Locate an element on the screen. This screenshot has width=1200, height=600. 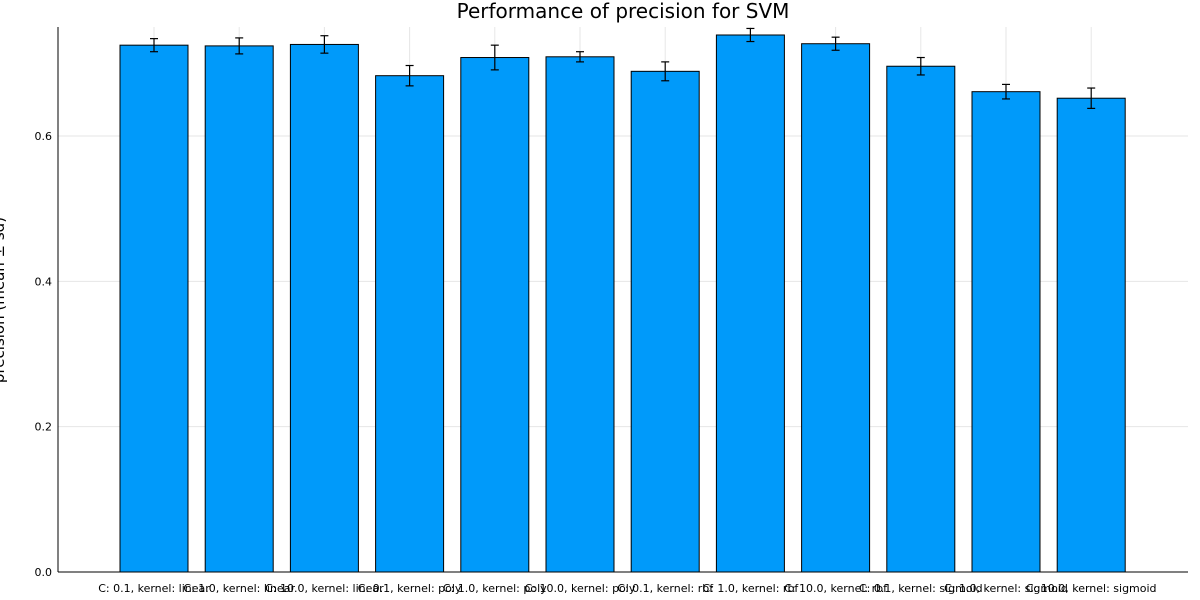
x-tick-label: C: 0.1, kernel: poly is located at coordinates (410, 588).